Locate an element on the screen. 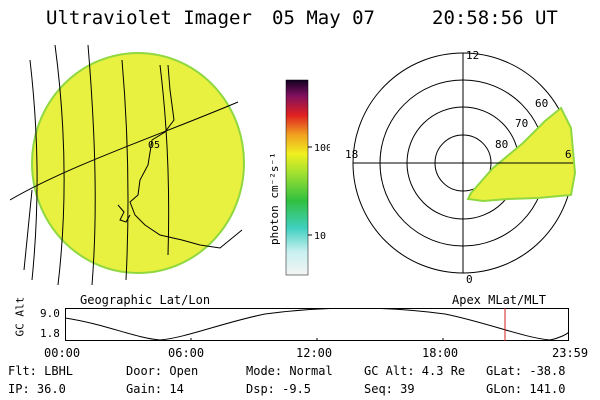 This screenshot has height=400, width=600. altitude-curve is located at coordinates (317, 324).